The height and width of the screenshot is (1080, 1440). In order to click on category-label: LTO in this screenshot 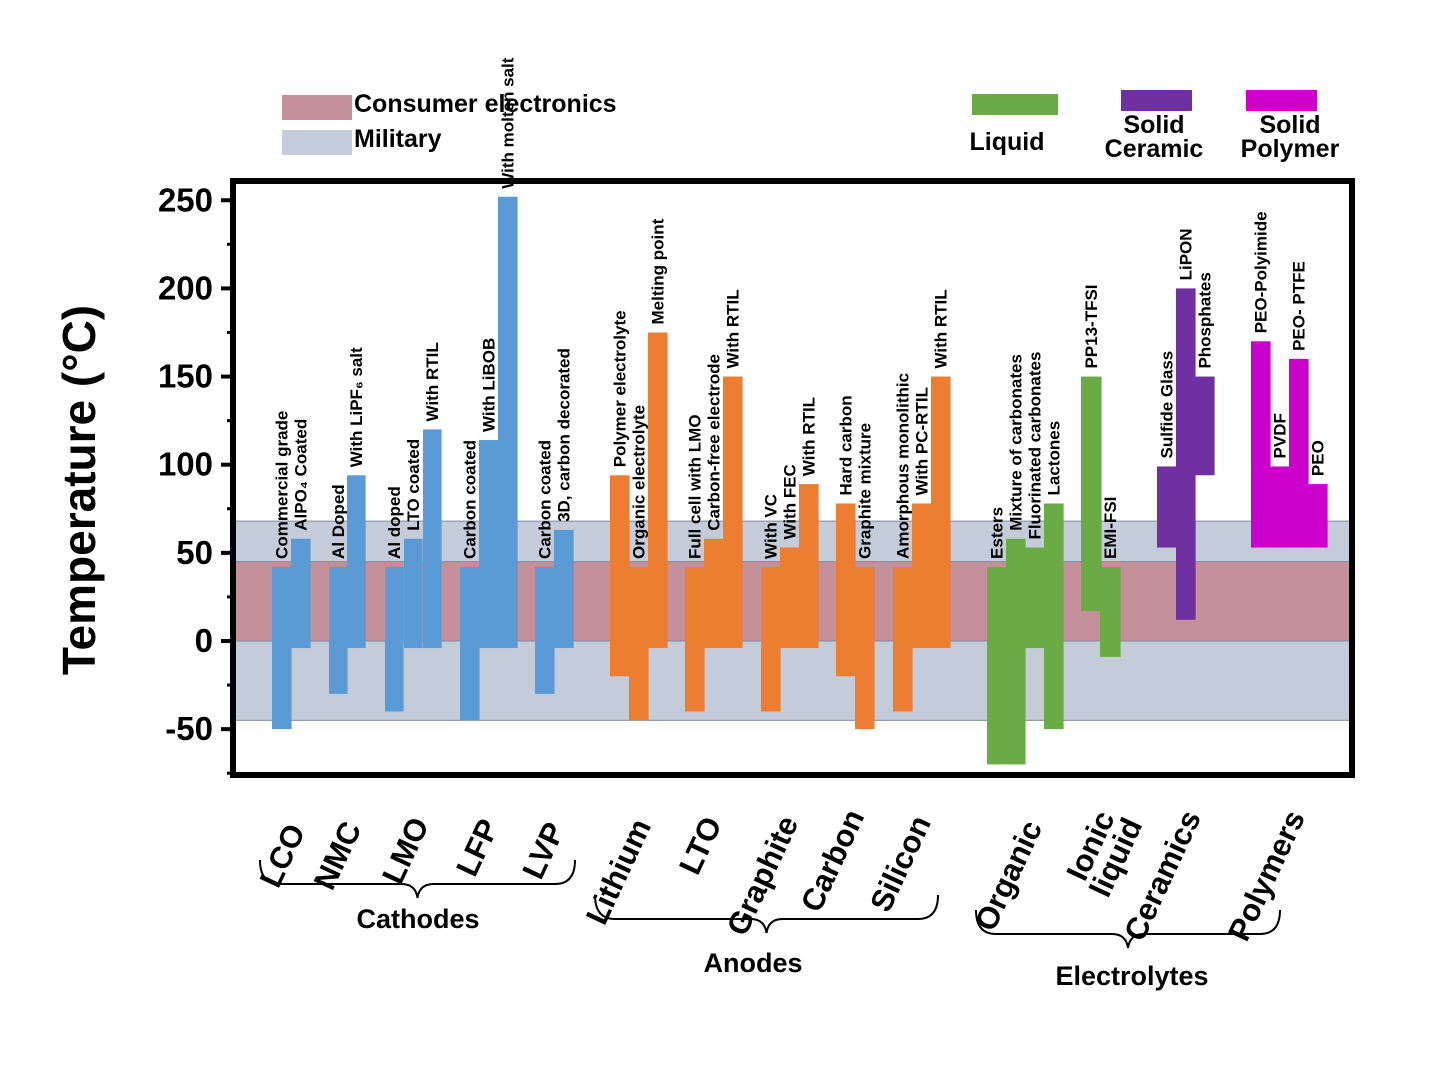, I will do `click(700, 845)`.